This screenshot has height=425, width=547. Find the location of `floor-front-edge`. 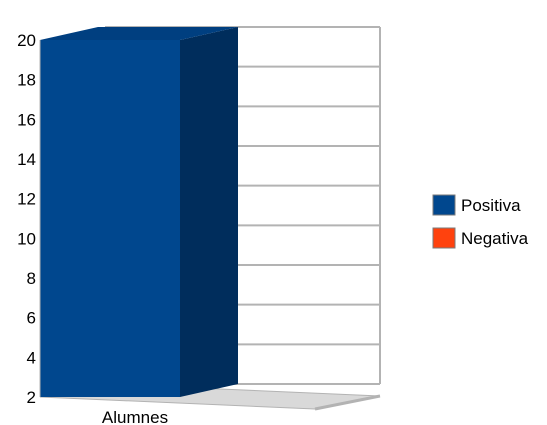

floor-front-edge is located at coordinates (347, 402).